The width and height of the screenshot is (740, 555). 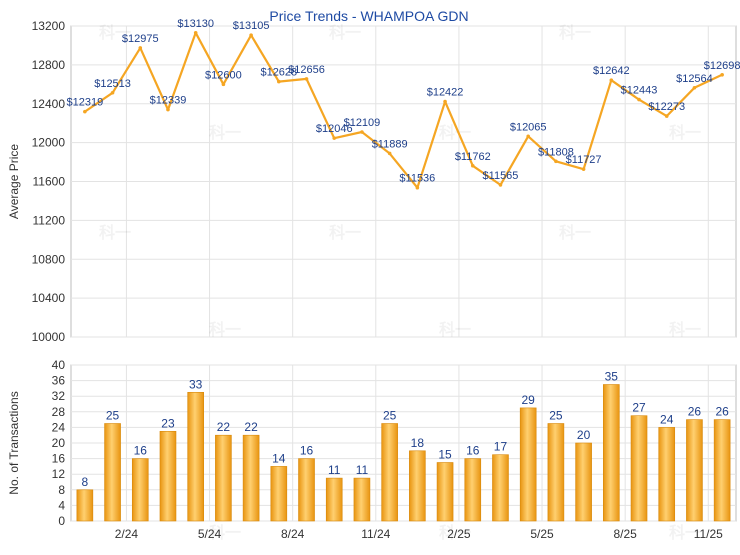 What do you see at coordinates (362, 470) in the screenshot?
I see `bar-data-label: 11` at bounding box center [362, 470].